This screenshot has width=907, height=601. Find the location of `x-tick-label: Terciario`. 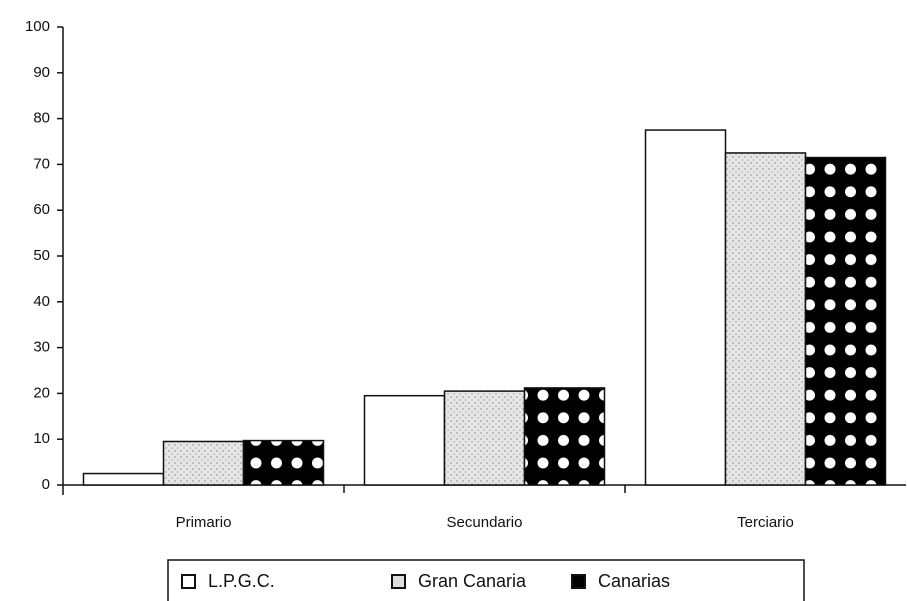

x-tick-label: Terciario is located at coordinates (765, 522).